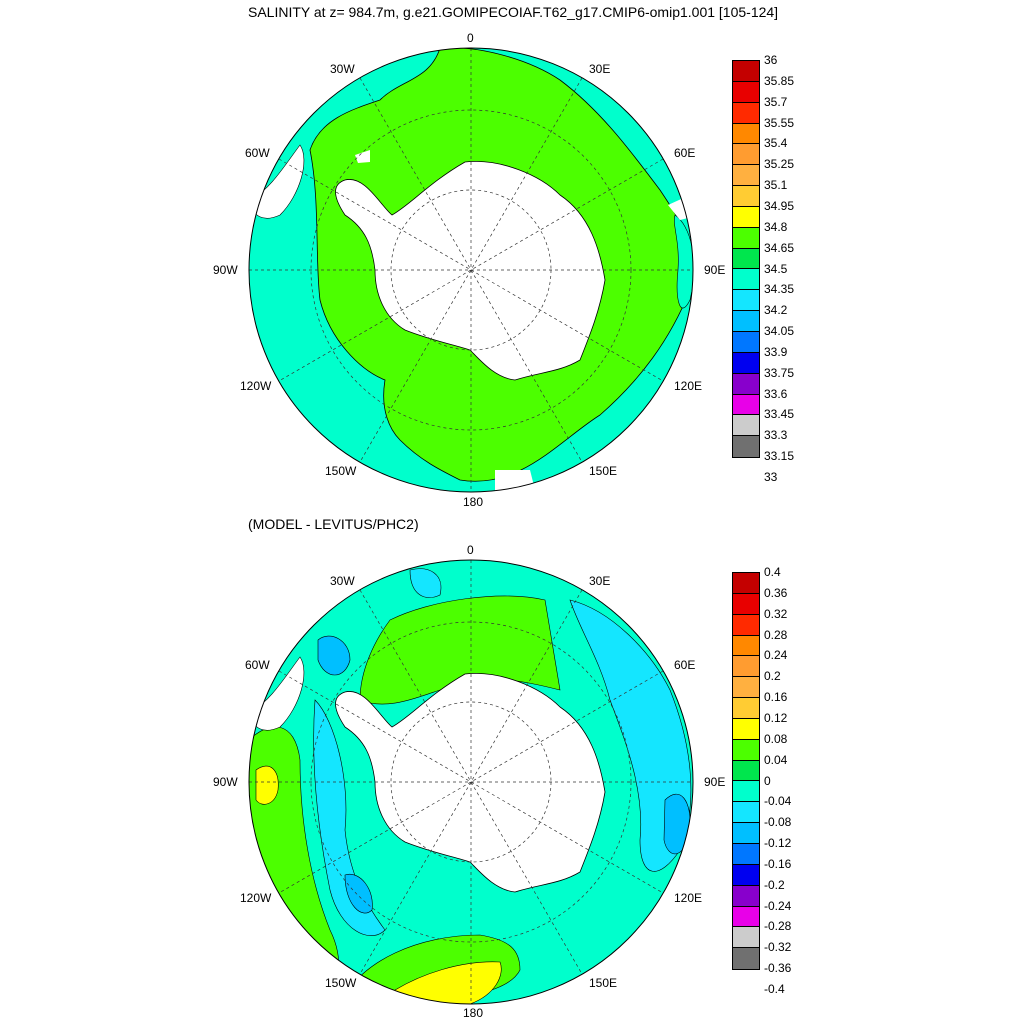 This screenshot has width=1024, height=1024. What do you see at coordinates (776, 393) in the screenshot?
I see `top-colorbar-label: 33.6` at bounding box center [776, 393].